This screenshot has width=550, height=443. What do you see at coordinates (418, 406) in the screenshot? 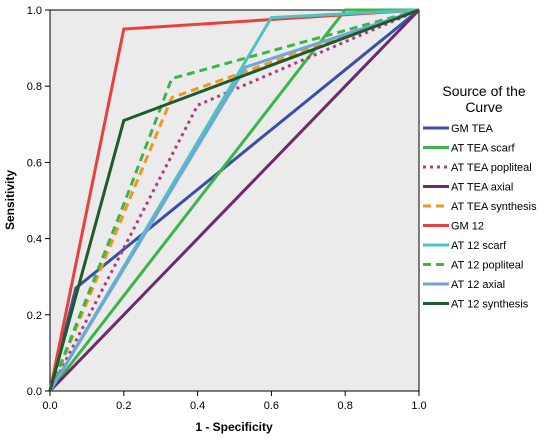
I see `x-tick-label: 1.0` at bounding box center [418, 406].